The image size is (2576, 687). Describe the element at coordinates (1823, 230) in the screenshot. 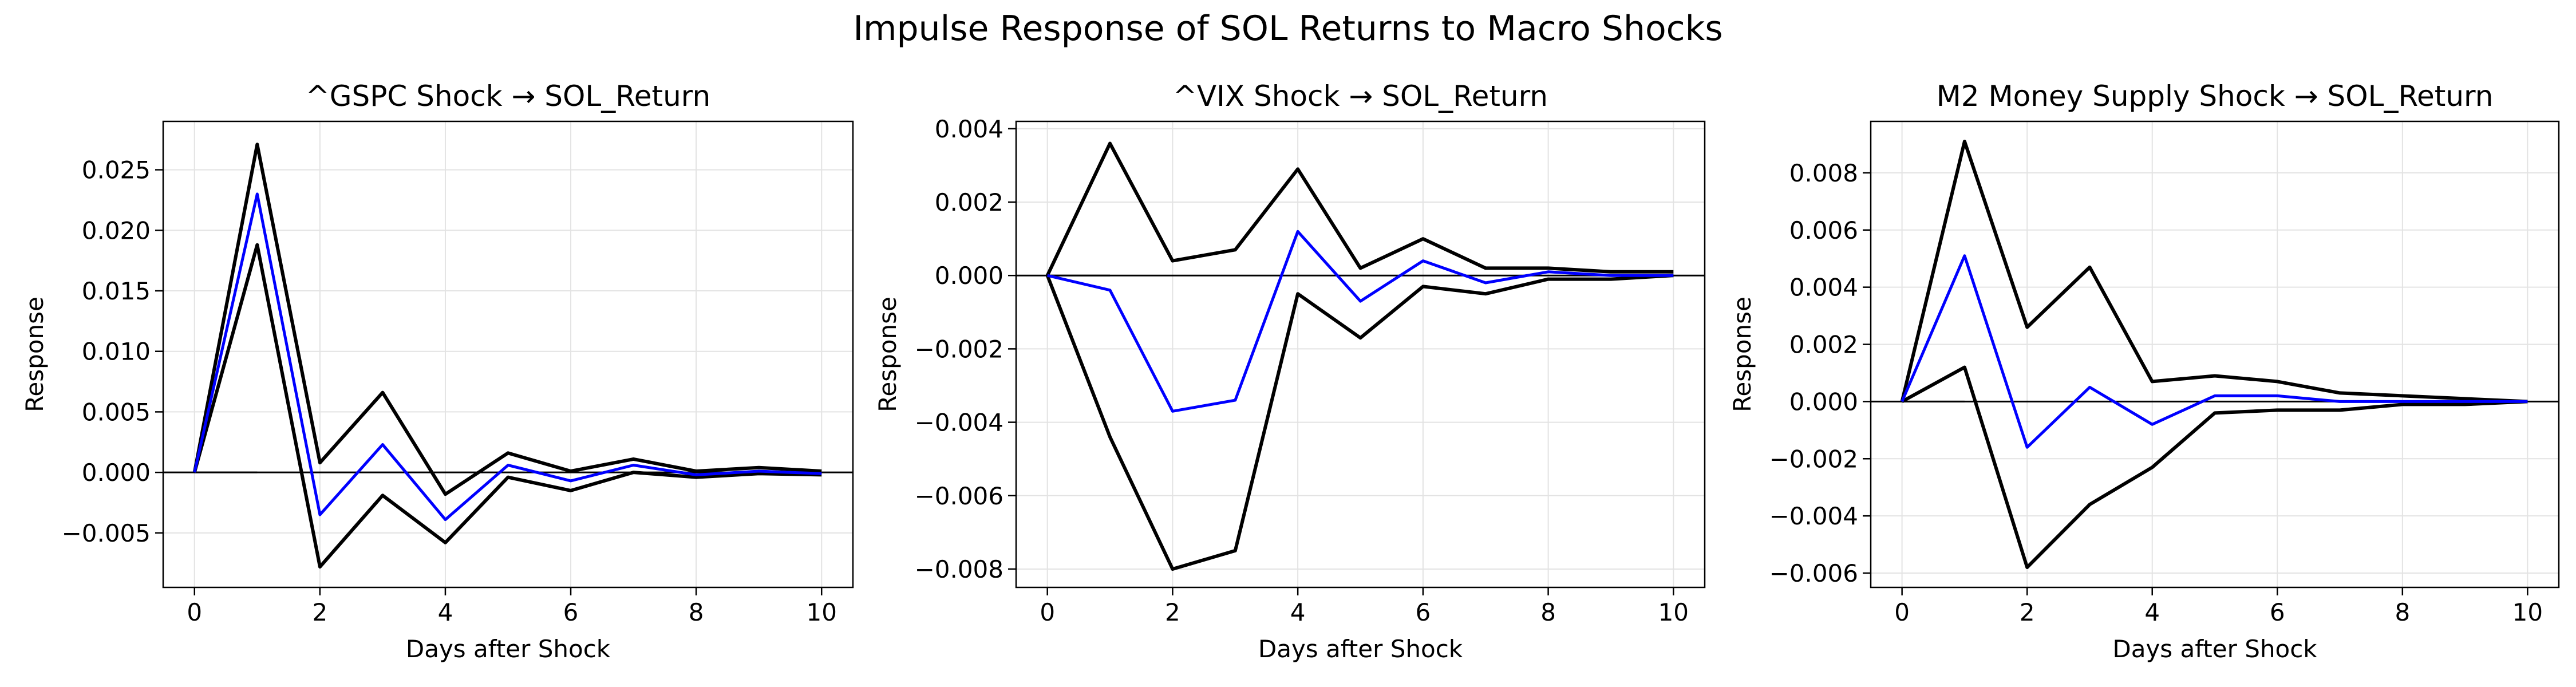

I see `y-tick-label: 0.006` at that location.